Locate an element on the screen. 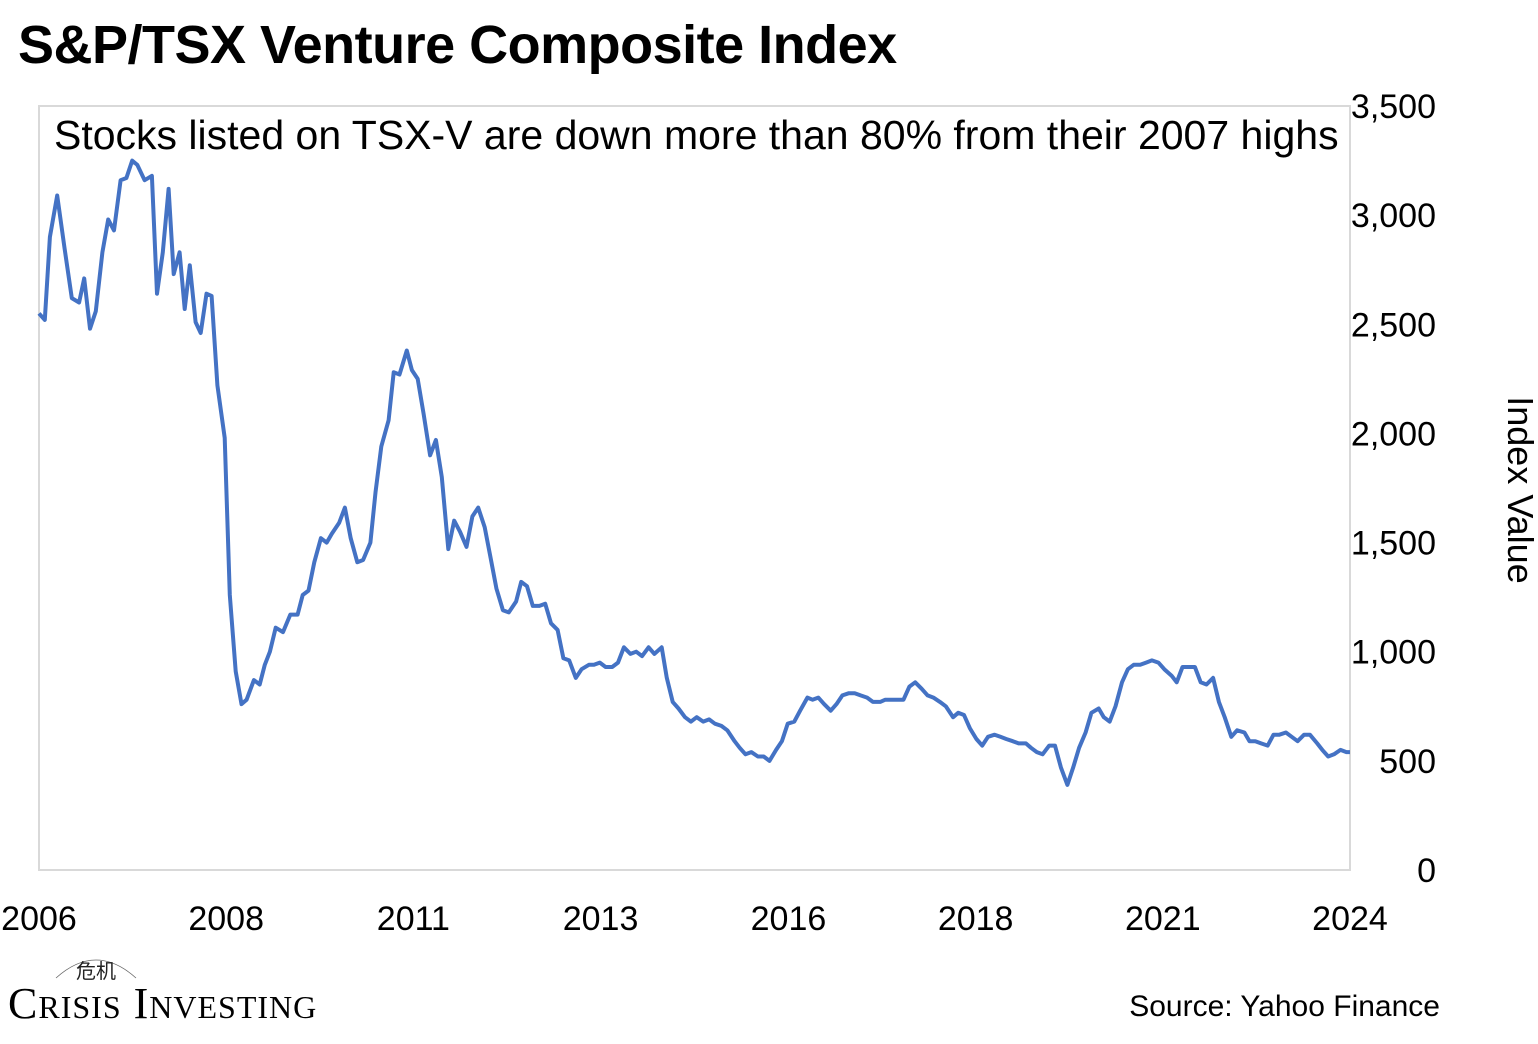 This screenshot has height=1044, width=1538. chart-title: S&P/TSX Venture Composite Index is located at coordinates (457, 45).